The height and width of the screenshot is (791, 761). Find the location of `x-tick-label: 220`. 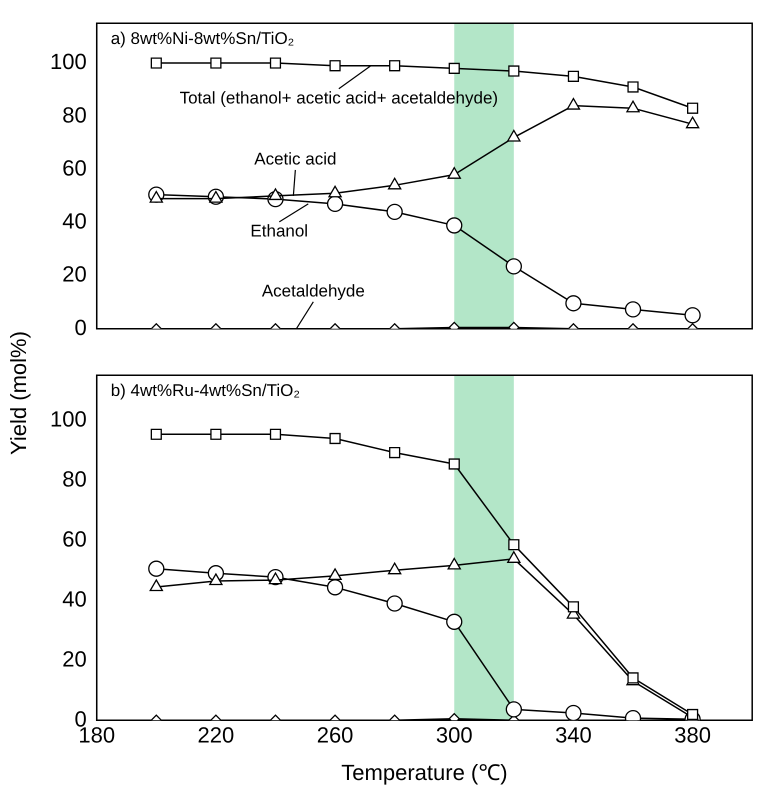

x-tick-label: 220 is located at coordinates (216, 735).